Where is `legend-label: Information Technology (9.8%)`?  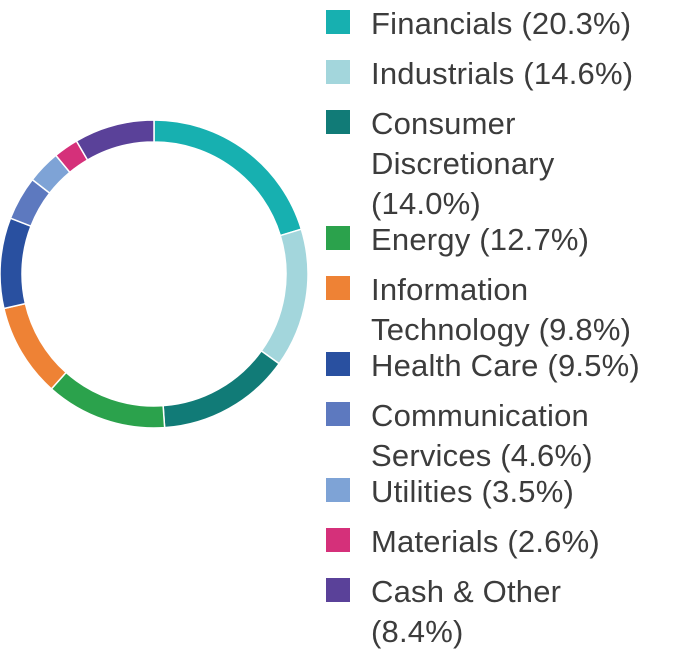 legend-label: Information Technology (9.8%) is located at coordinates (501, 309).